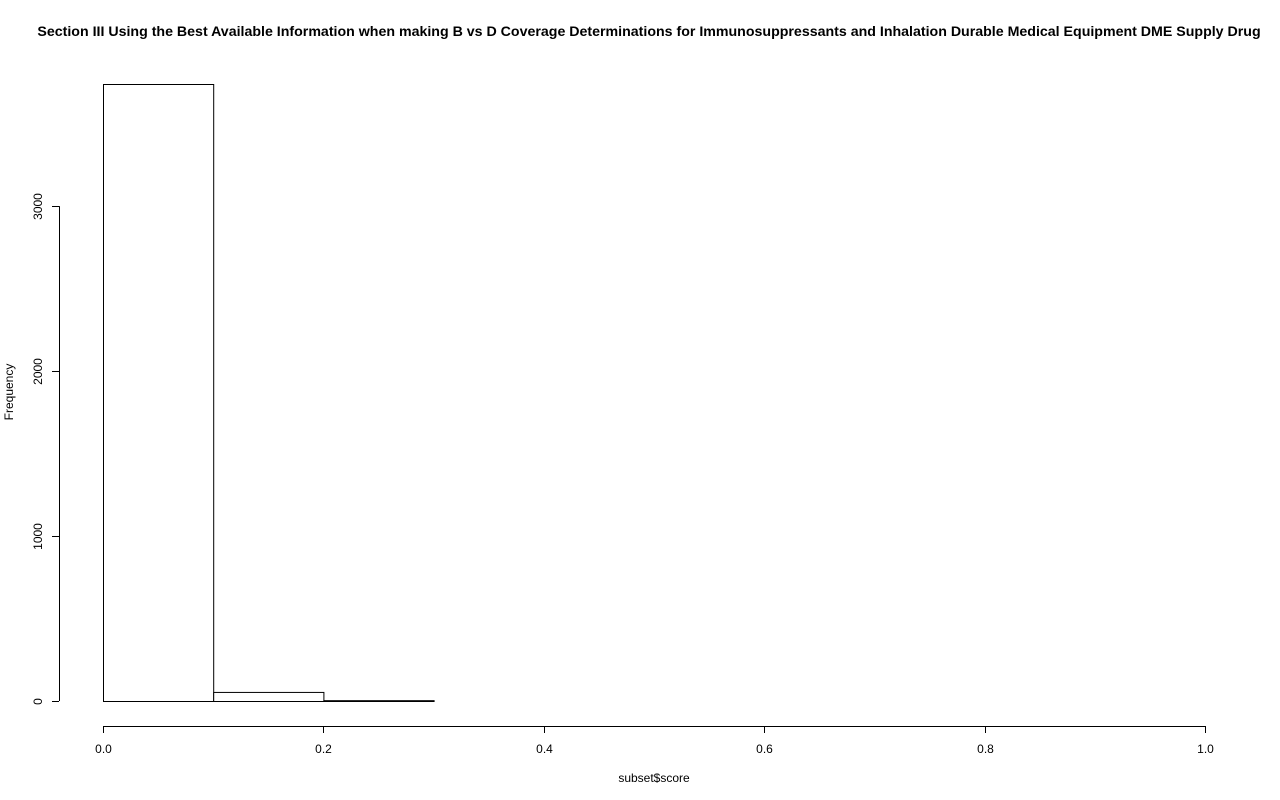 The height and width of the screenshot is (800, 1280). What do you see at coordinates (544, 749) in the screenshot?
I see `x-tick-label-2: 0.4` at bounding box center [544, 749].